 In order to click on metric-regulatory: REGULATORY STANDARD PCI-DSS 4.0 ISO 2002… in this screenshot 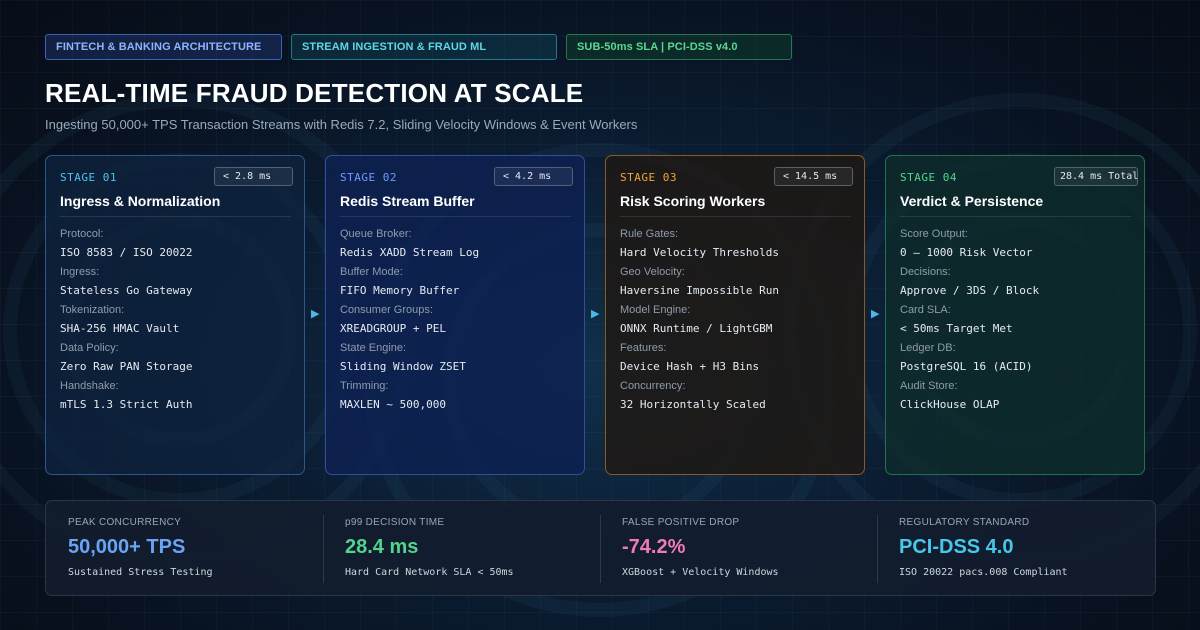, I will do `click(1016, 549)`.